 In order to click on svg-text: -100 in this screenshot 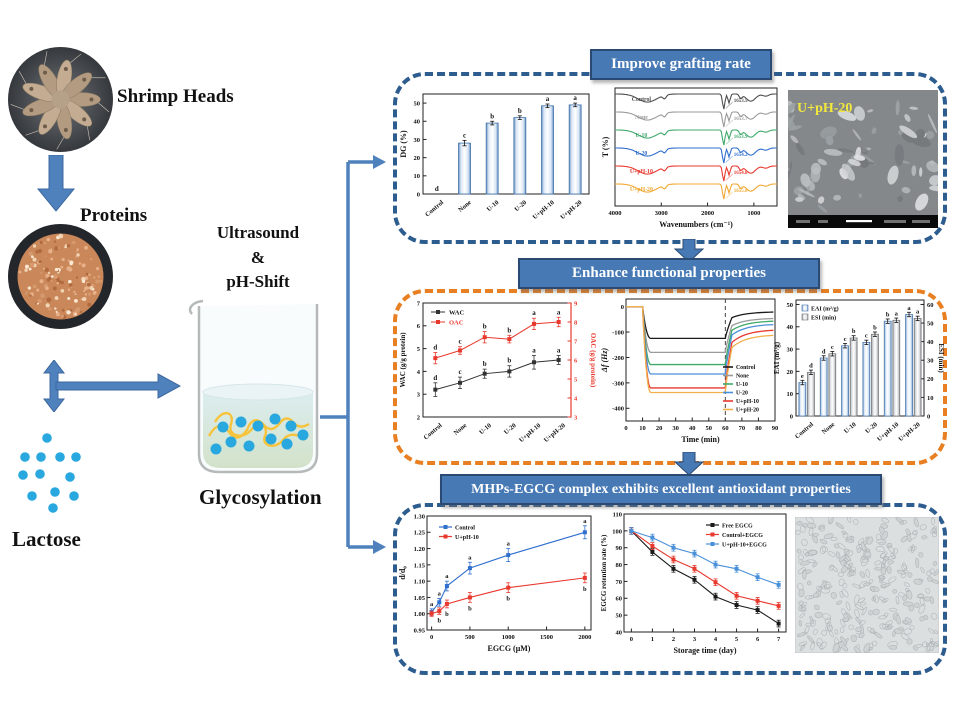, I will do `click(618, 332)`.